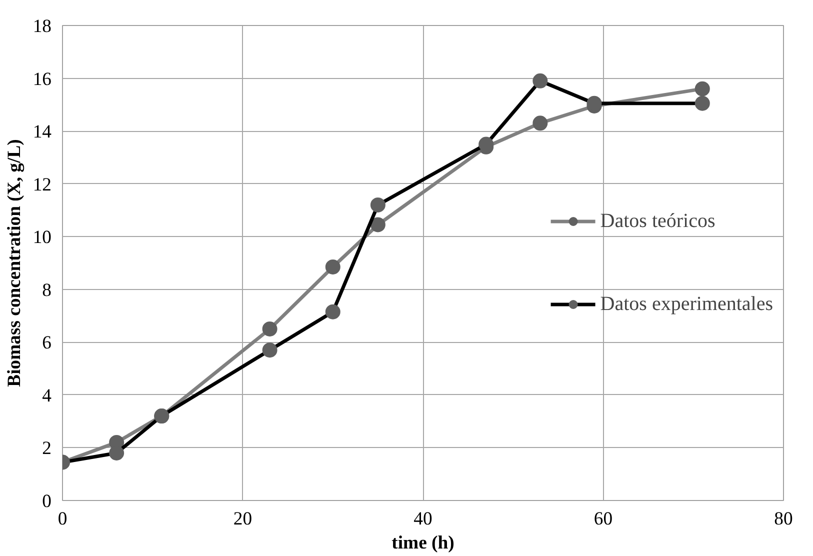  What do you see at coordinates (47, 343) in the screenshot?
I see `y-tick-label: 6` at bounding box center [47, 343].